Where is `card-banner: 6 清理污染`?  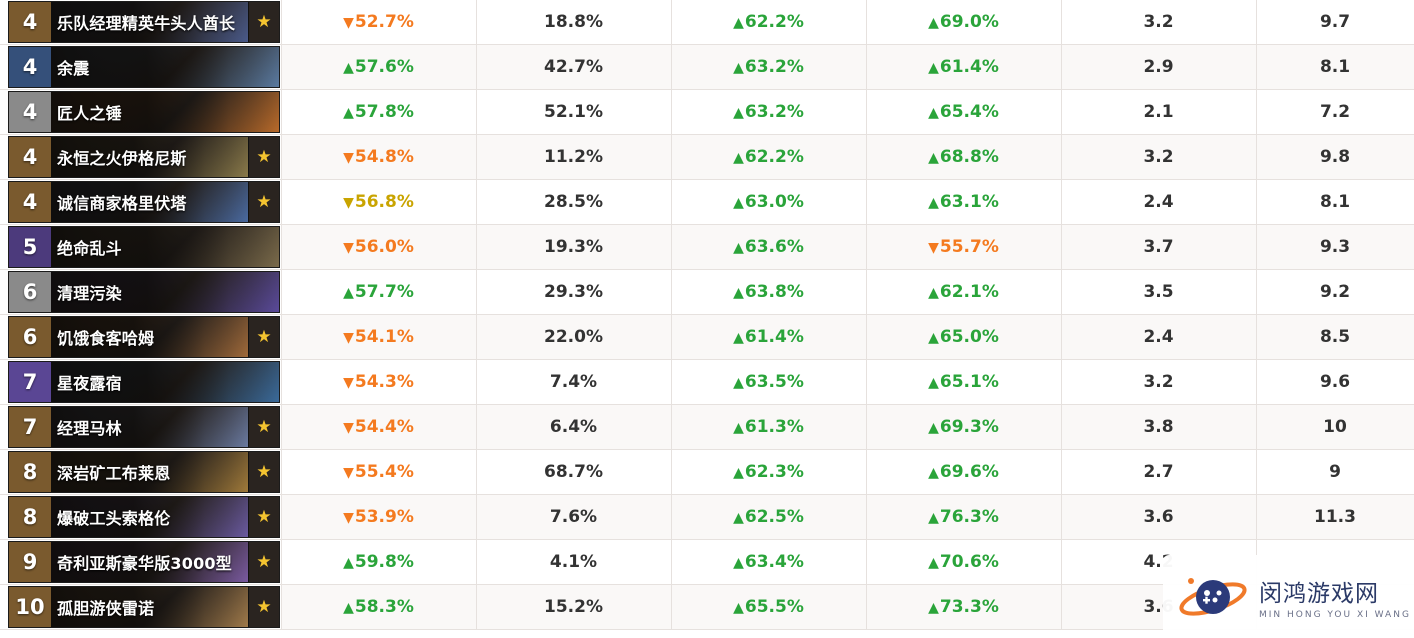 card-banner: 6 清理污染 is located at coordinates (144, 292).